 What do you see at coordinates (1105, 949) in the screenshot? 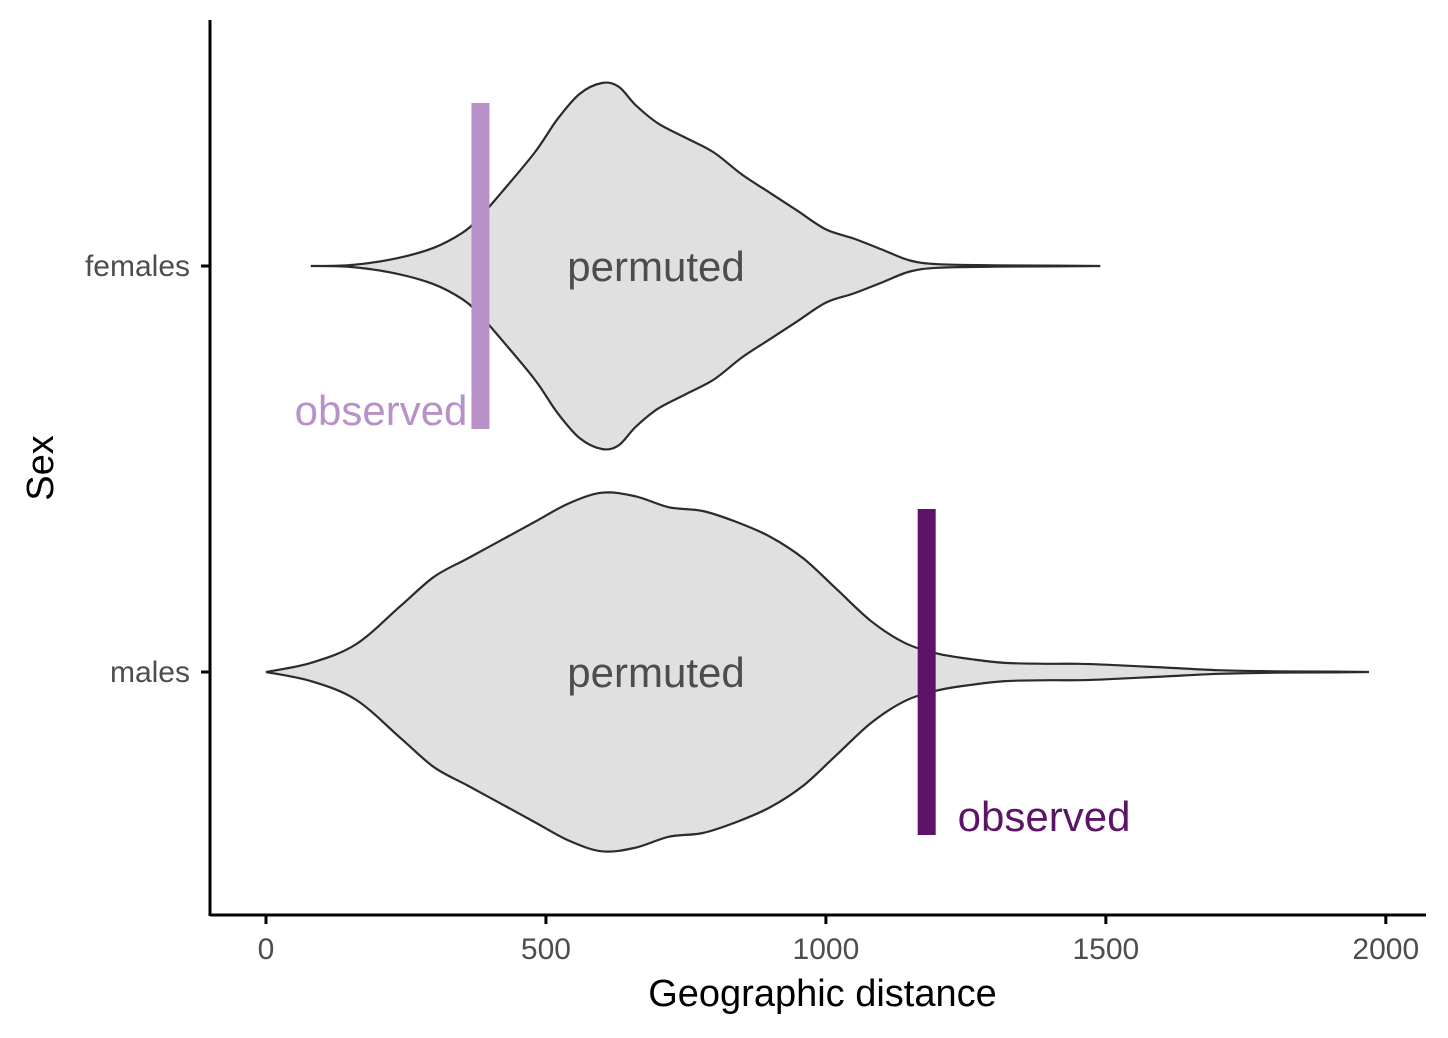
I see `x-tick-label: 1500` at bounding box center [1105, 949].